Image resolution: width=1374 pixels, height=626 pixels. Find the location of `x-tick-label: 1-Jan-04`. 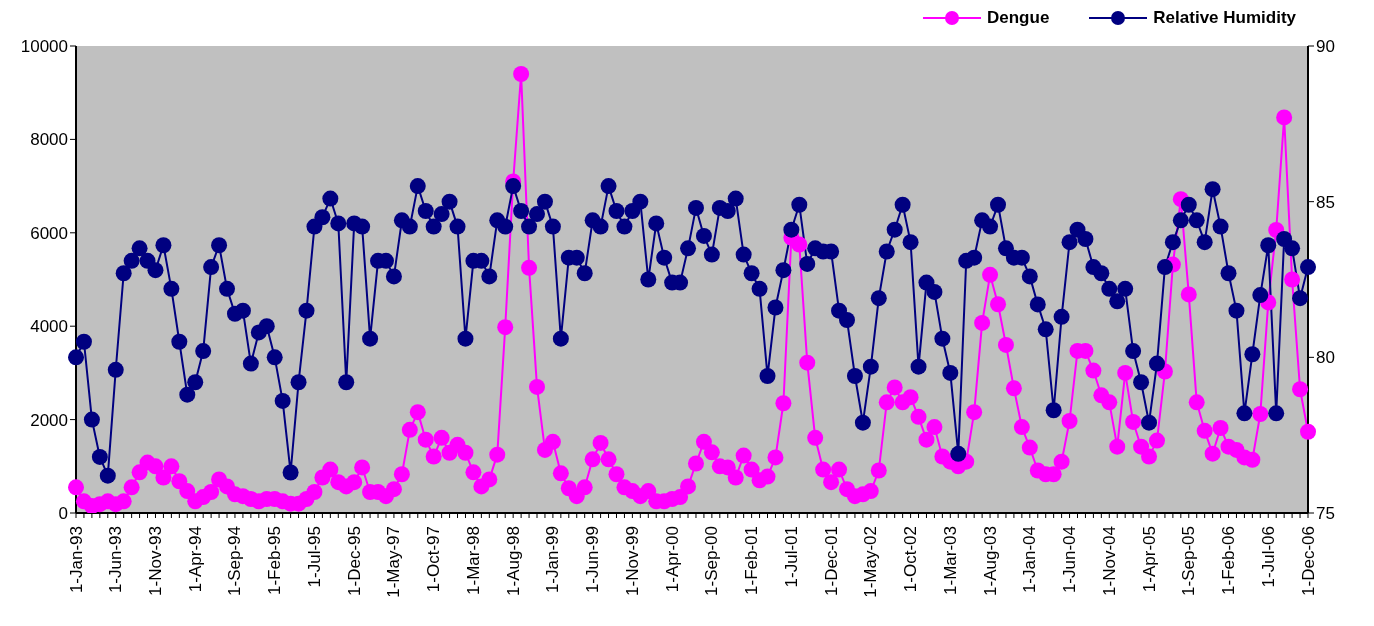

x-tick-label: 1-Jan-04 is located at coordinates (1030, 560).